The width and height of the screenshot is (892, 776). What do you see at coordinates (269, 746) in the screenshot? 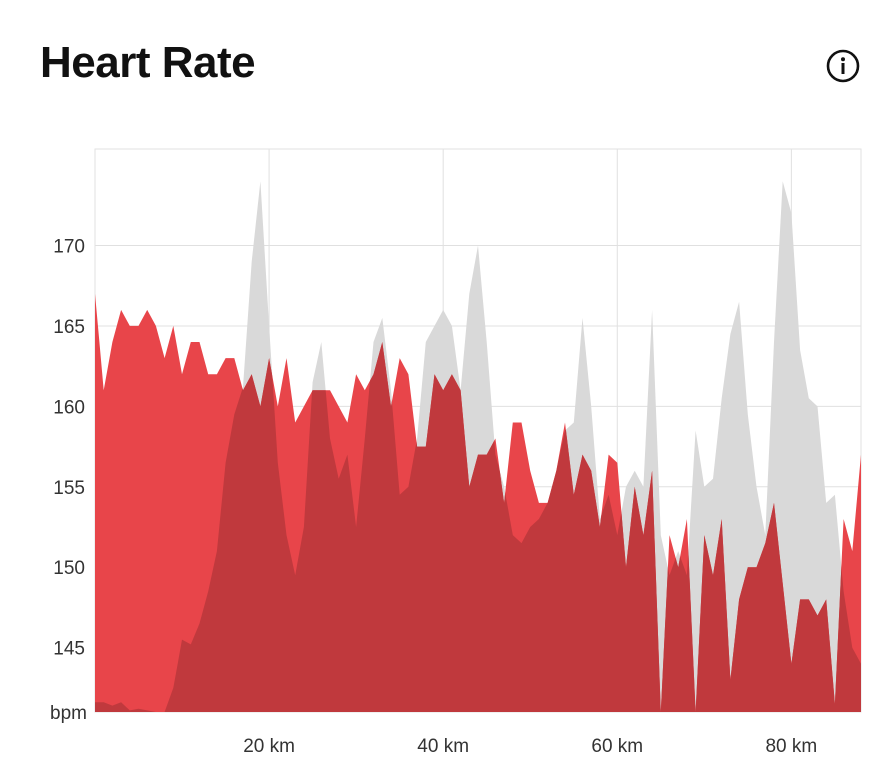
I see `x-tick-label: 20 km` at bounding box center [269, 746].